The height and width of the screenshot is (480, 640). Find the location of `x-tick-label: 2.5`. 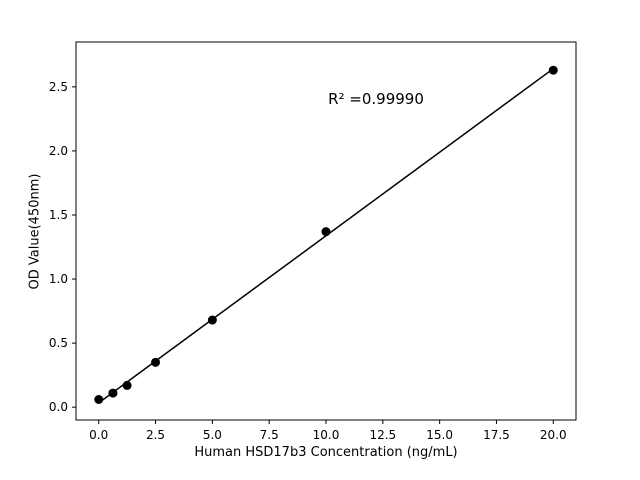

x-tick-label: 2.5 is located at coordinates (155, 435).